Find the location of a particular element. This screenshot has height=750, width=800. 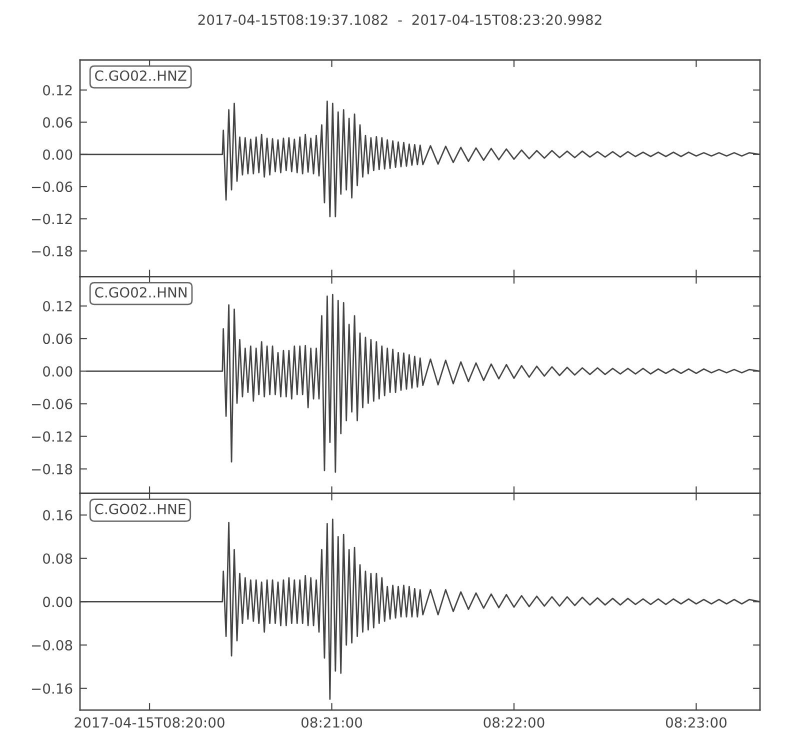

annotation: C.GO02..HNE is located at coordinates (140, 509).